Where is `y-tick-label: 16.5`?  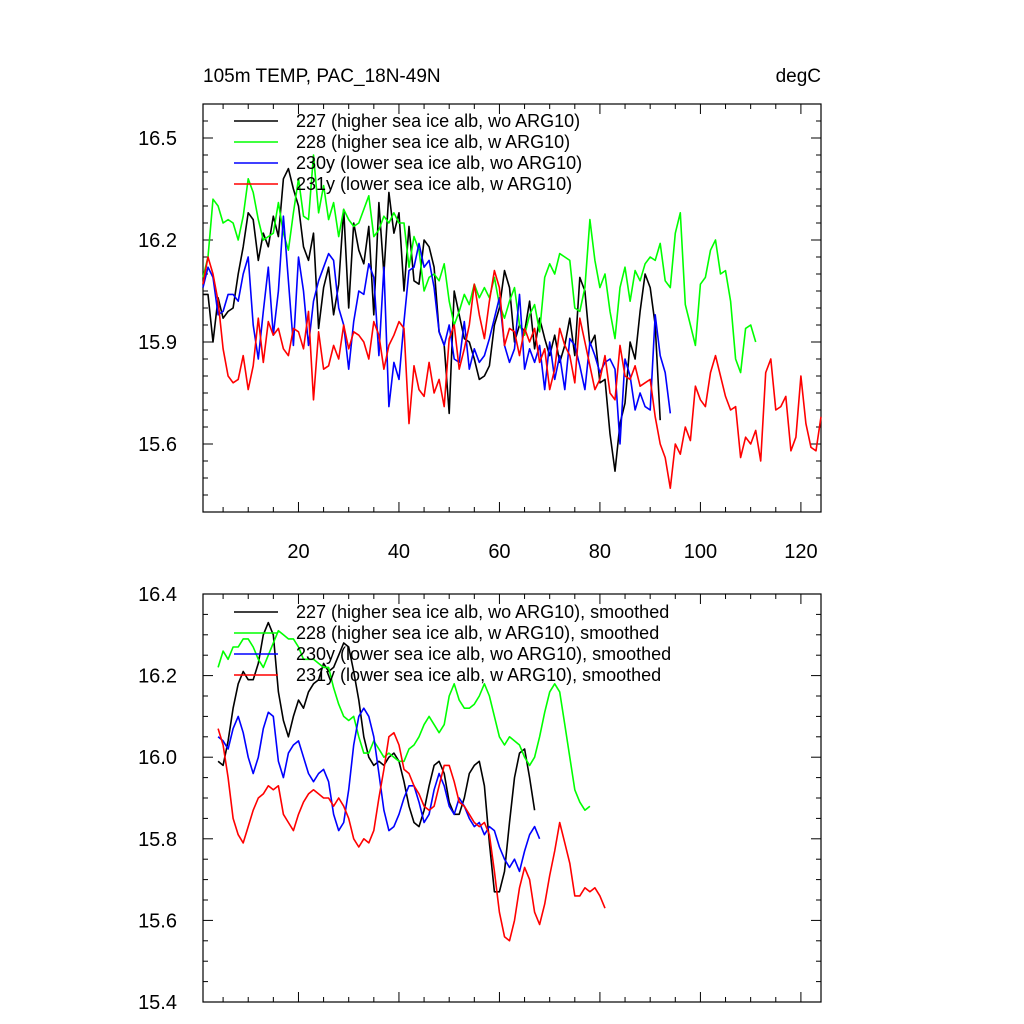 y-tick-label: 16.5 is located at coordinates (157, 139).